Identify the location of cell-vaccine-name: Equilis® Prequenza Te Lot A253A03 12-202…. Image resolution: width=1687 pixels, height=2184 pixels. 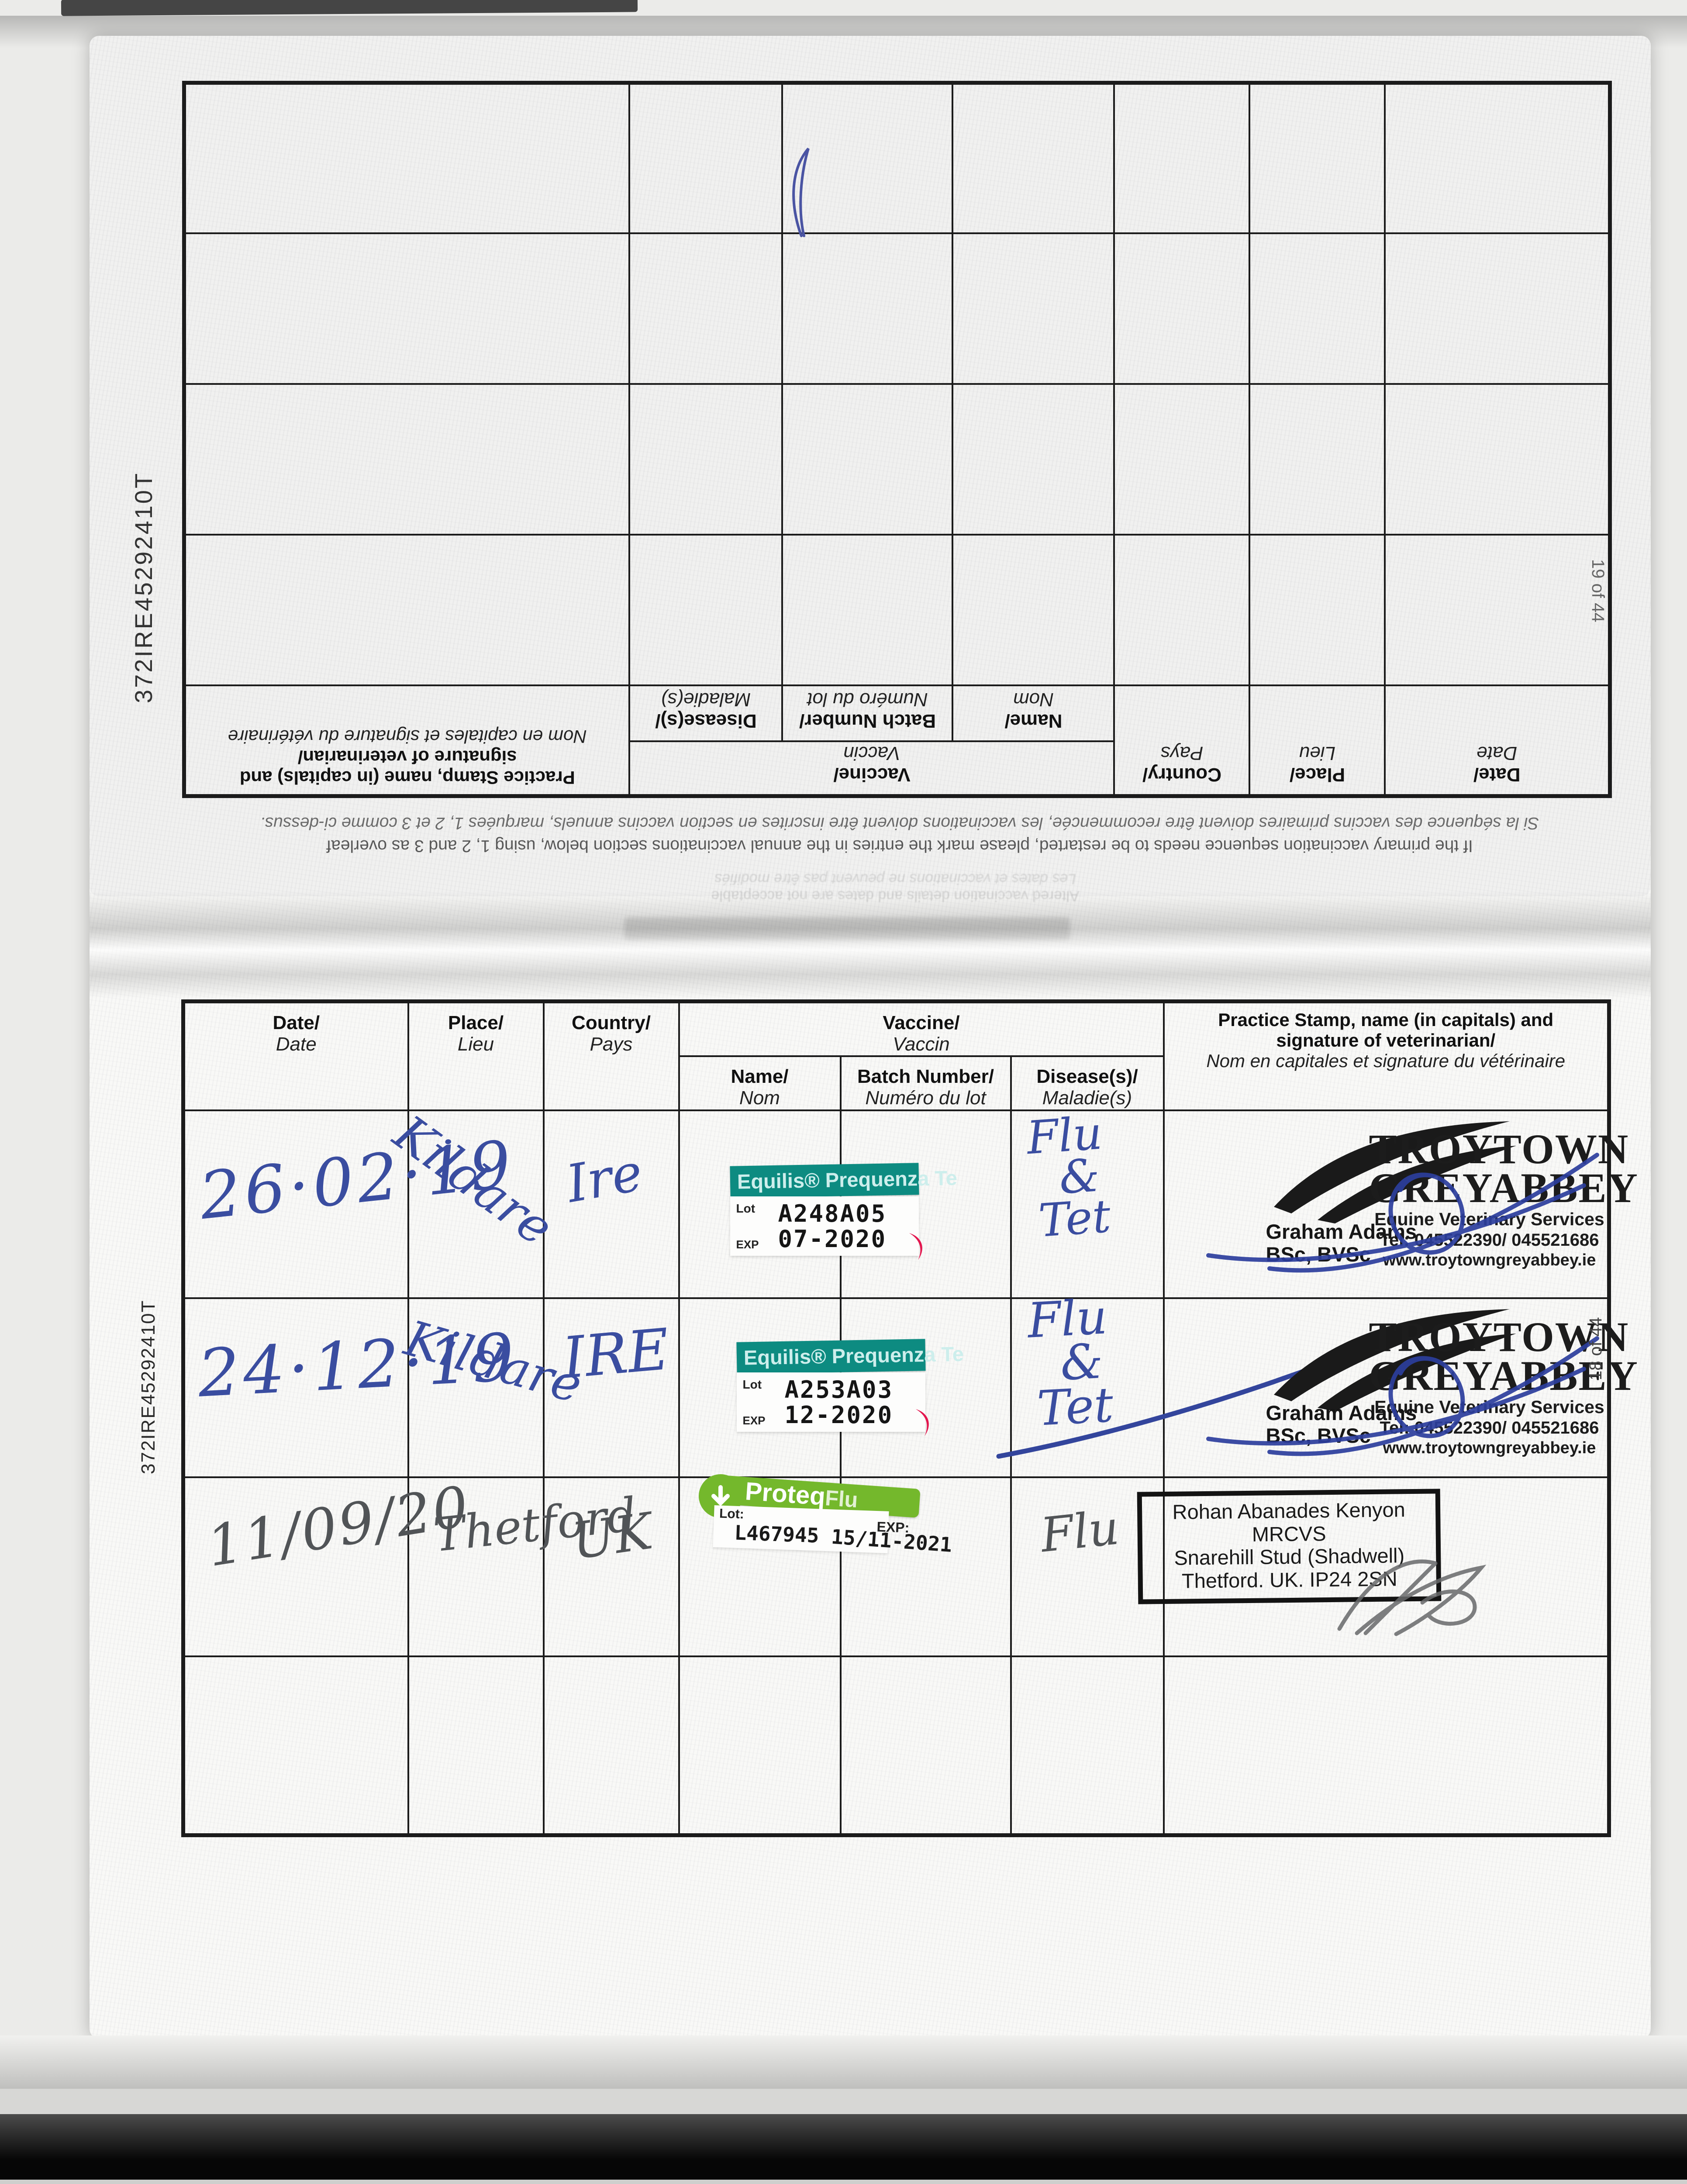
(821, 1387).